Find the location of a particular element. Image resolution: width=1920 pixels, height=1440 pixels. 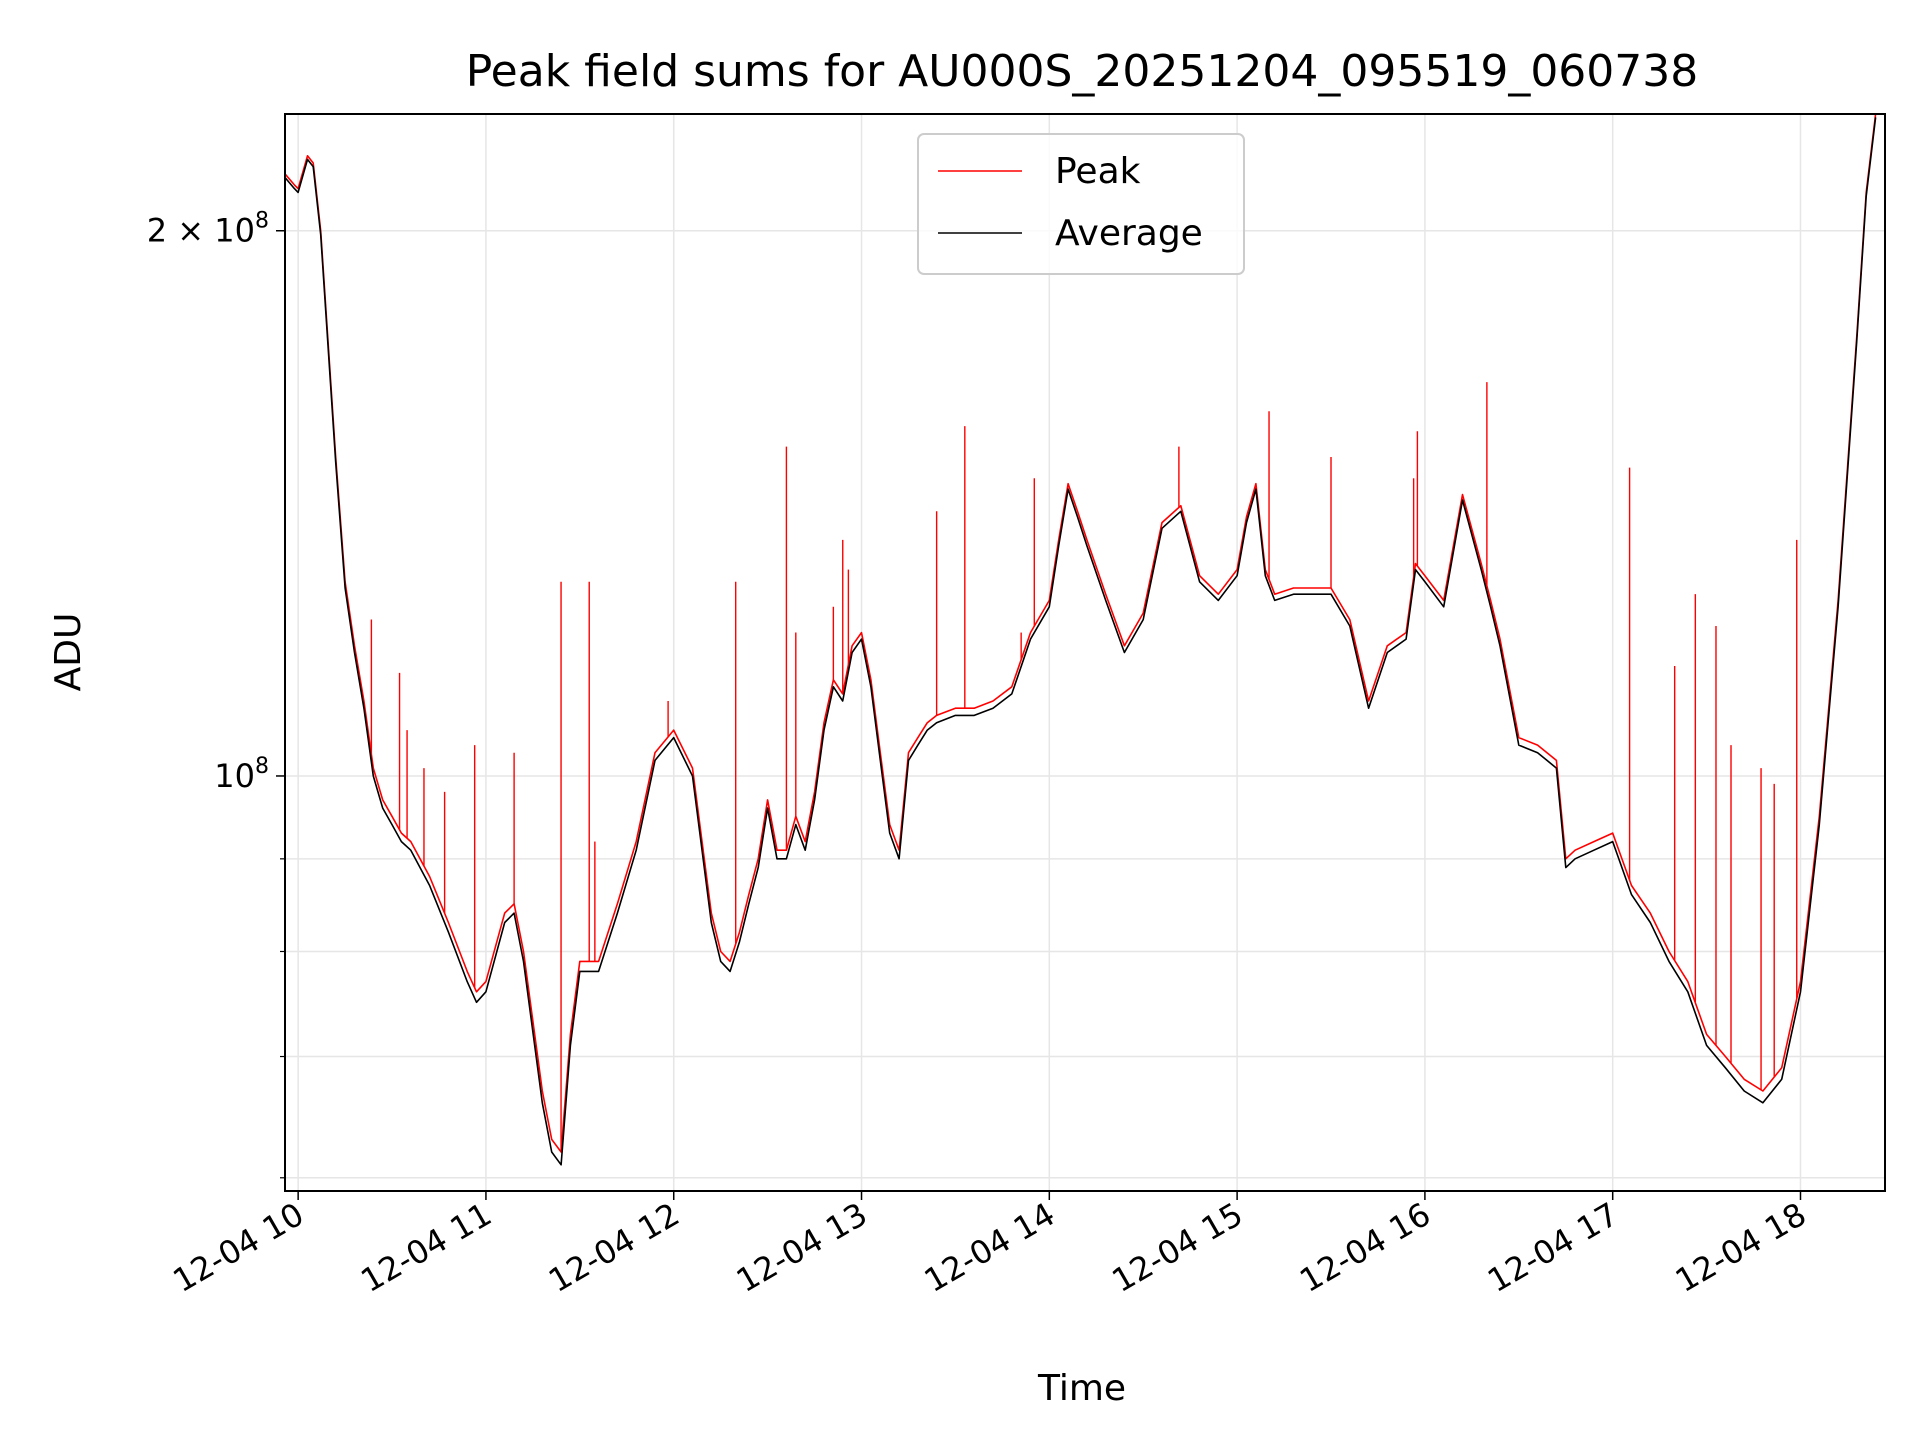

x-axis-label: Time is located at coordinates (1081, 1388).